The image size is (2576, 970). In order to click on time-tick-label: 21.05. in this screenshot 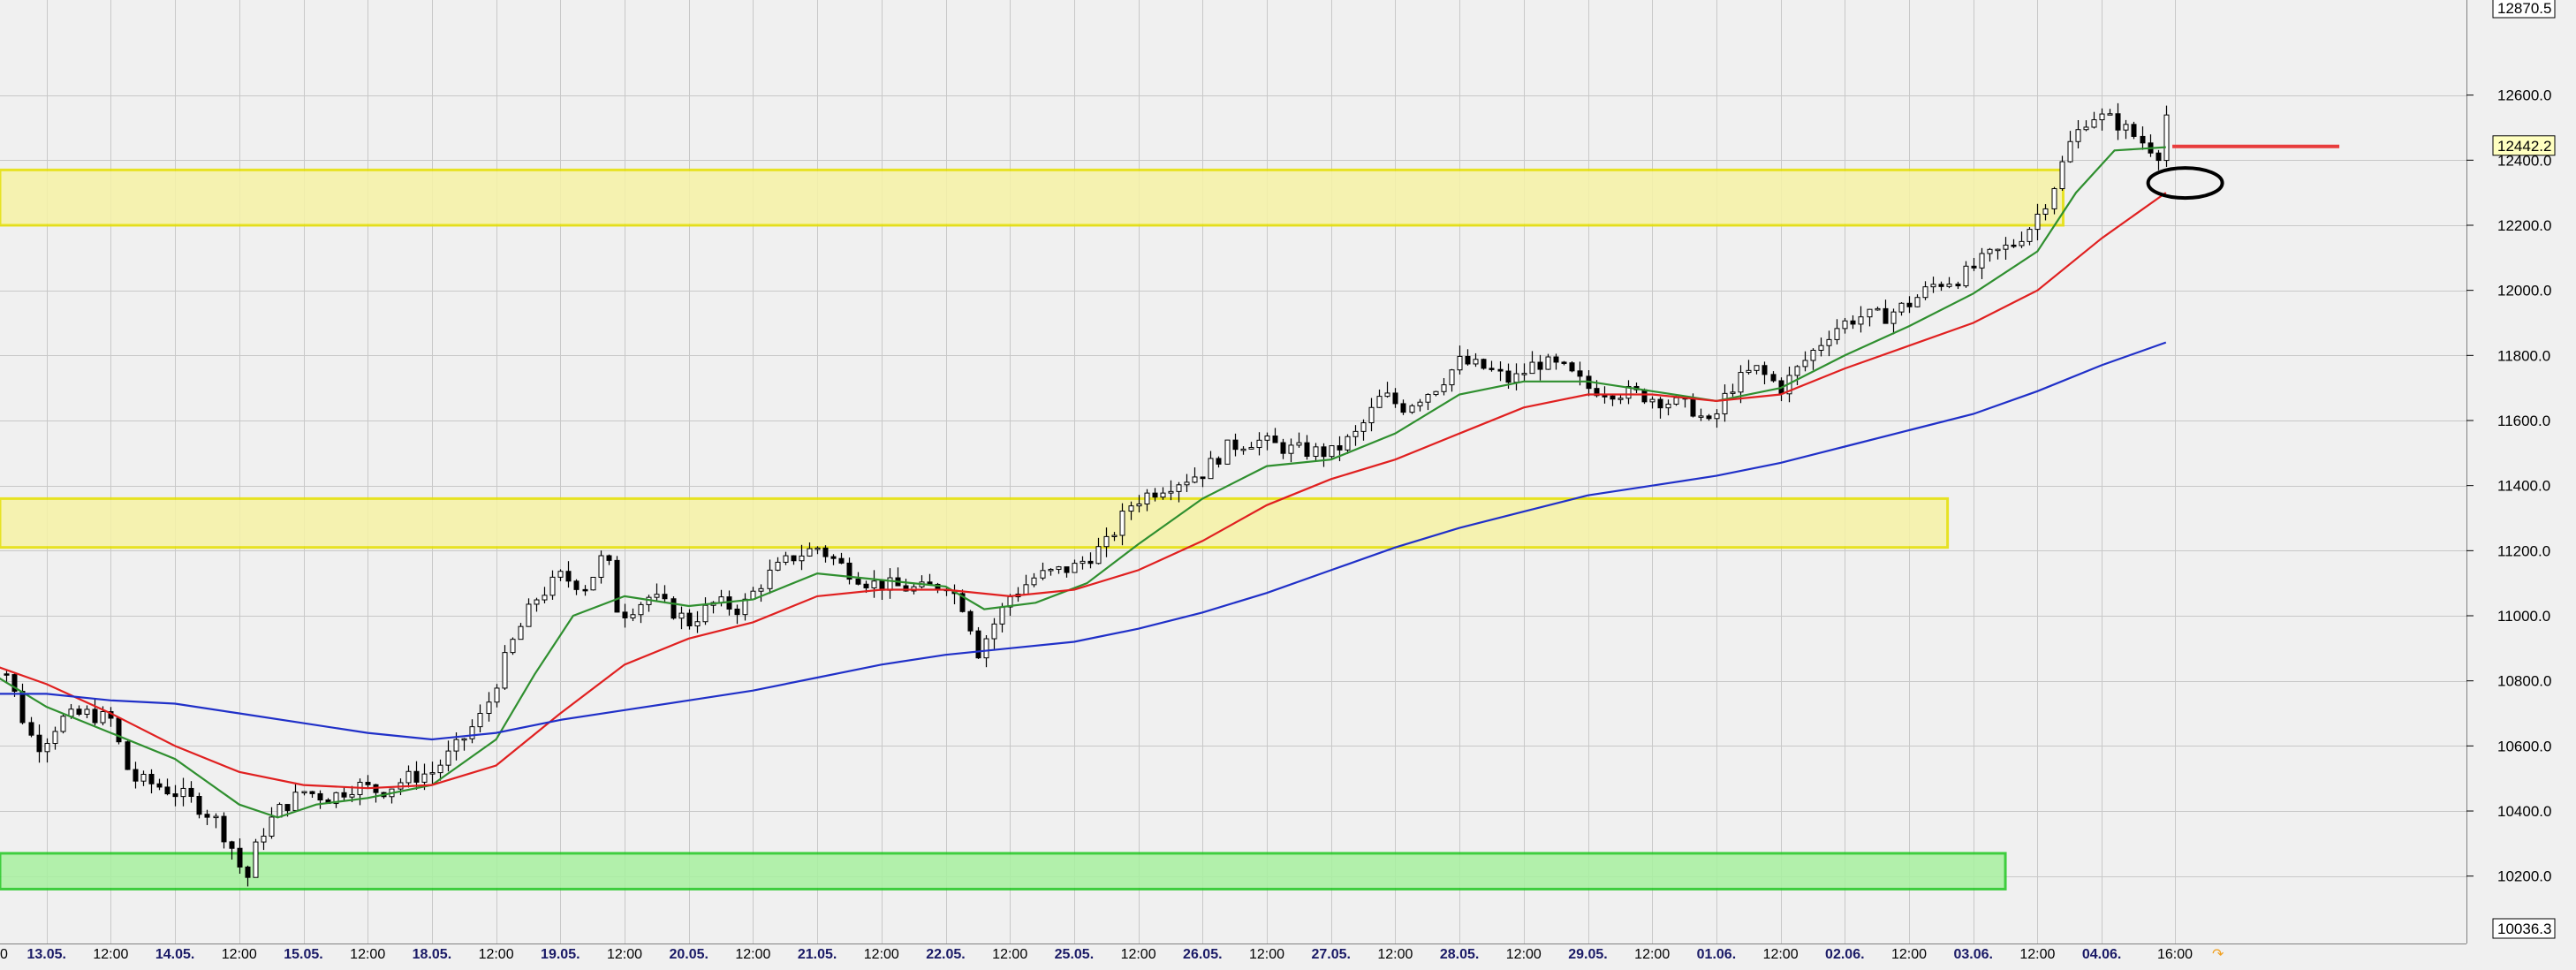, I will do `click(818, 954)`.